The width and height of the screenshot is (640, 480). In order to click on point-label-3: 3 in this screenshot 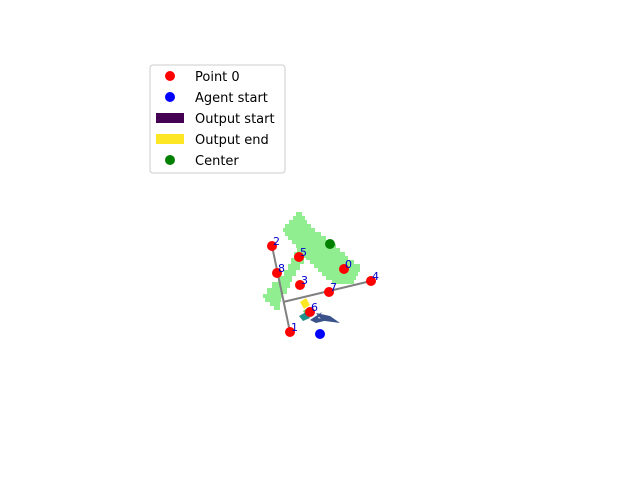, I will do `click(304, 280)`.